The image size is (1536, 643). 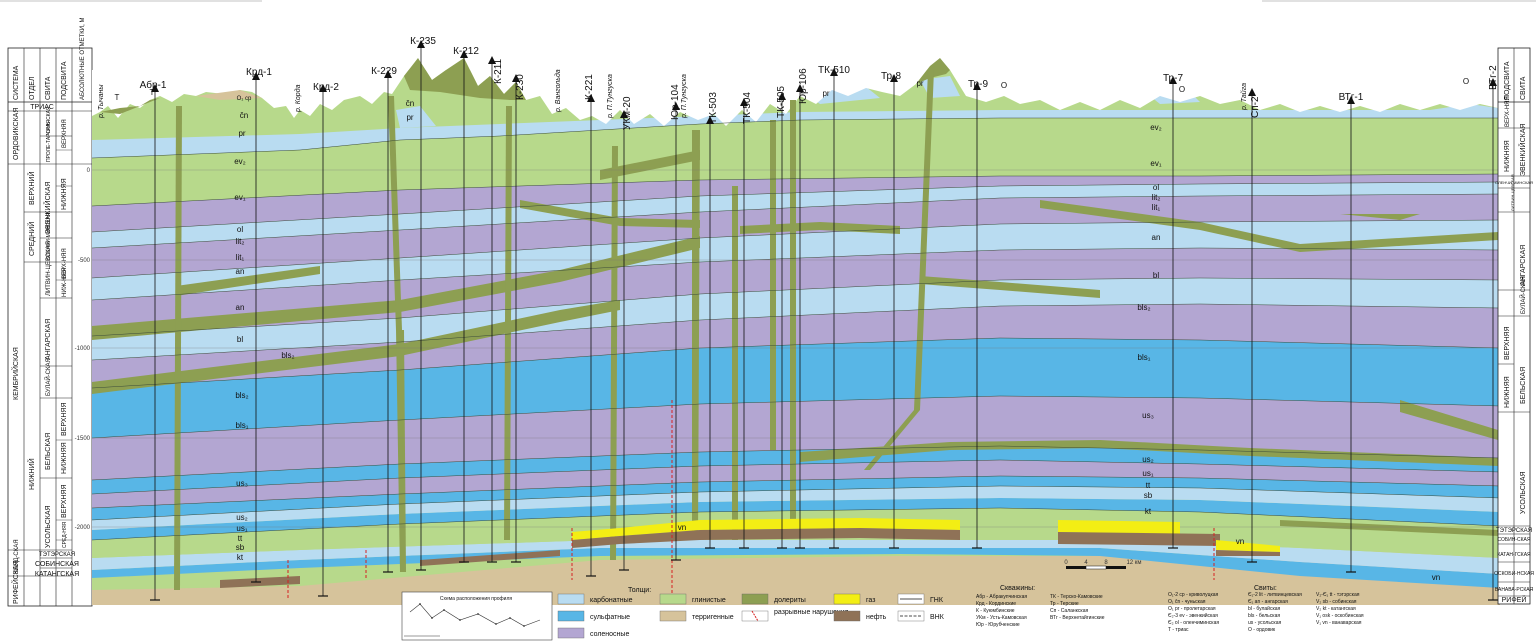 What do you see at coordinates (48, 451) in the screenshot?
I see `formation-belskaya: БЕЛЬСКАЯ` at bounding box center [48, 451].